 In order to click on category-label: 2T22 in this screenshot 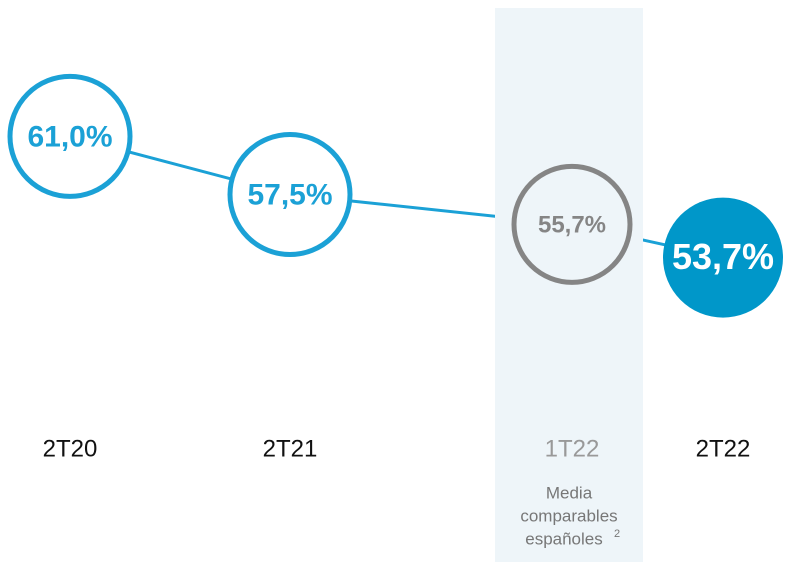, I will do `click(723, 448)`.